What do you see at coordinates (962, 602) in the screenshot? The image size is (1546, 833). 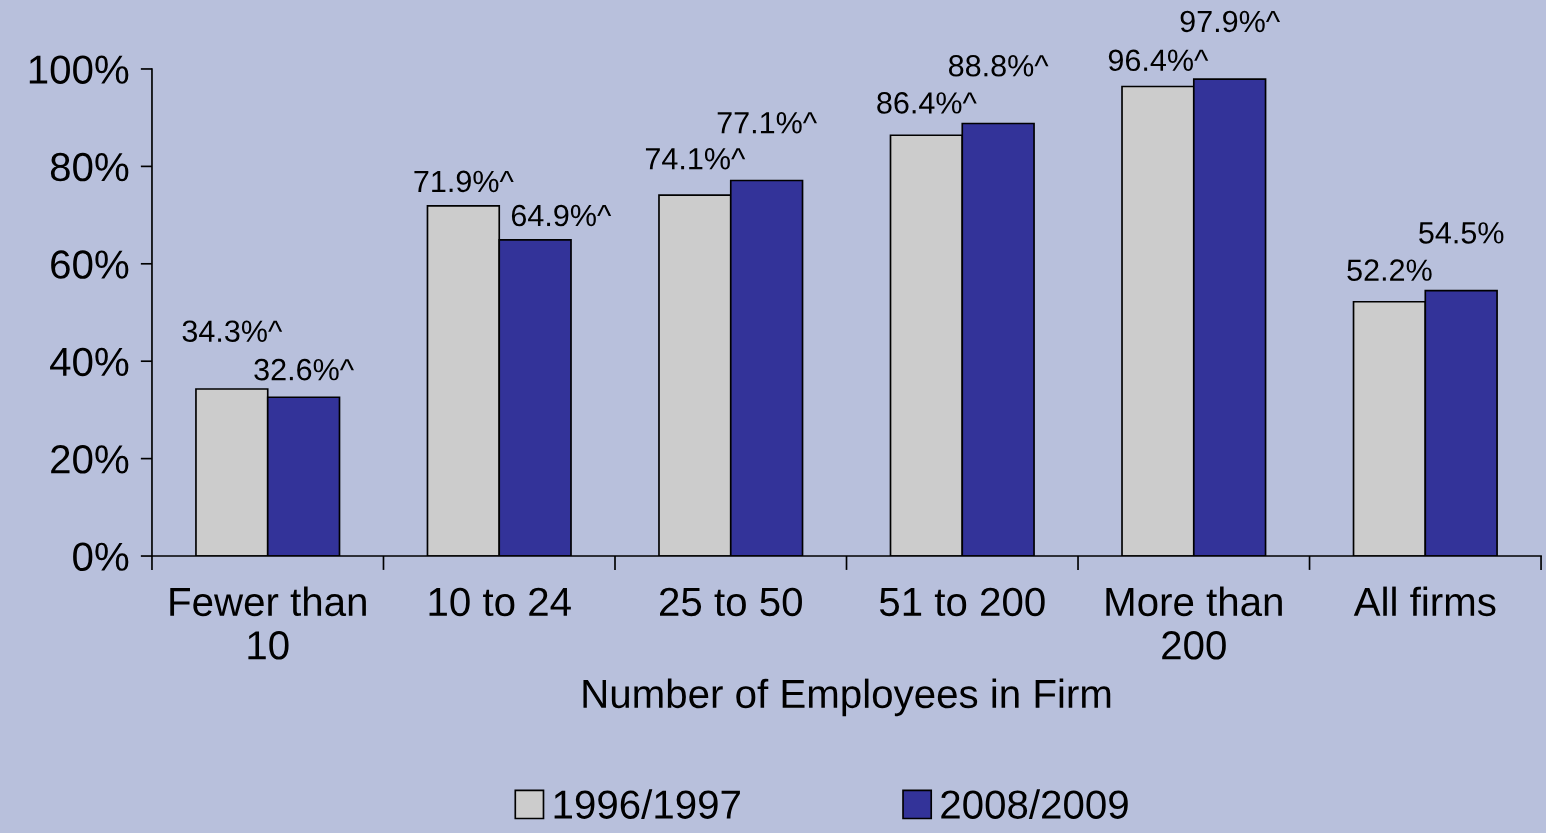 I see `x-tick-label: 51 to 200` at bounding box center [962, 602].